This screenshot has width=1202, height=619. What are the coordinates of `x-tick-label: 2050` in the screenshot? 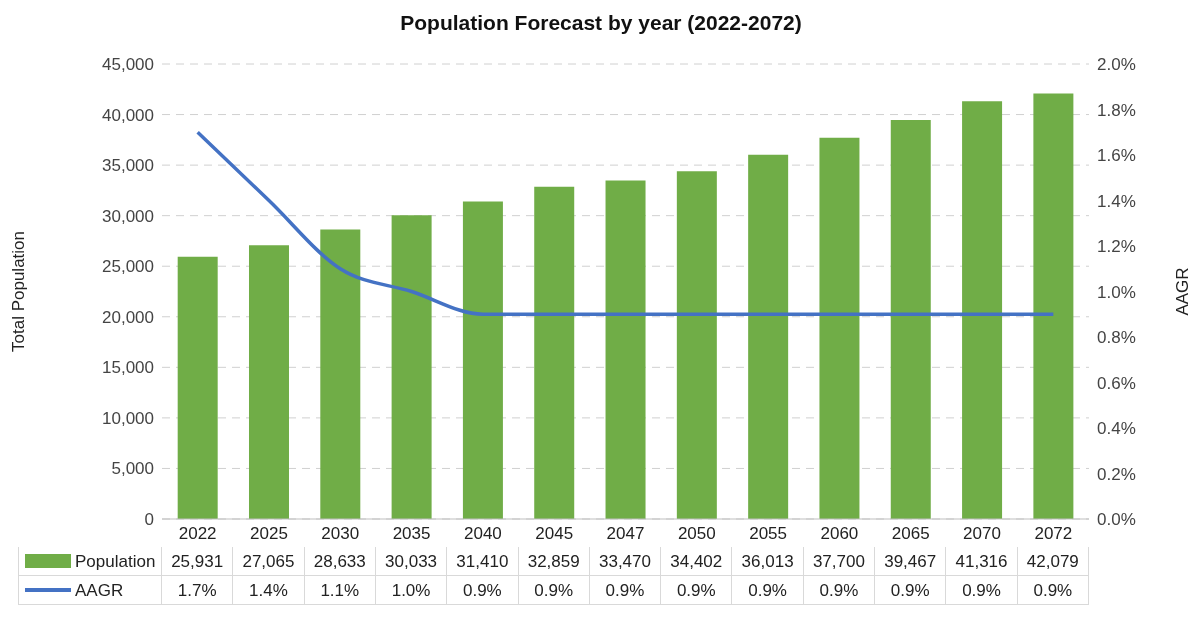 It's located at (696, 534).